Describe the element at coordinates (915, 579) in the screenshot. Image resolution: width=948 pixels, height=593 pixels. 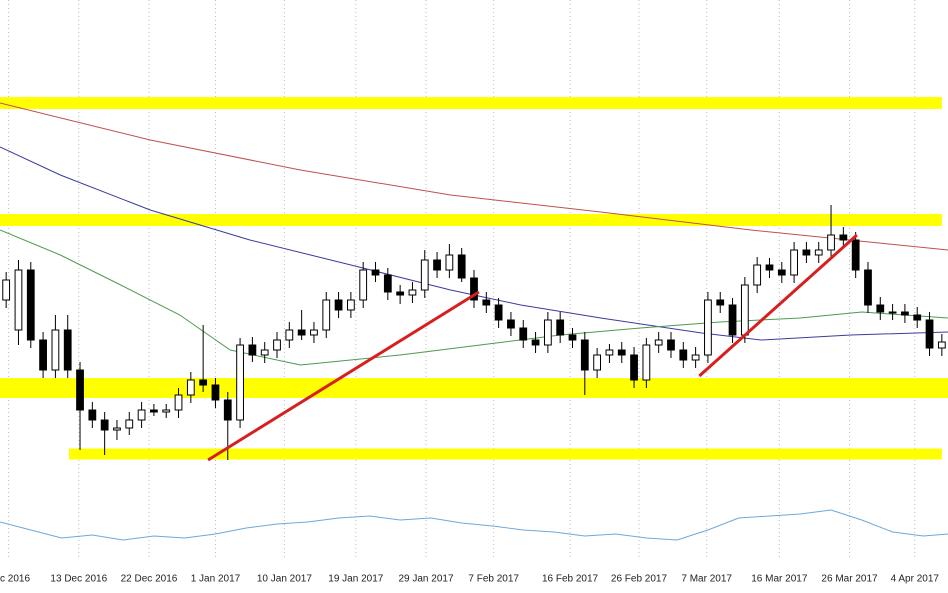
I see `x-tick-label: 4 Apr 2017` at that location.